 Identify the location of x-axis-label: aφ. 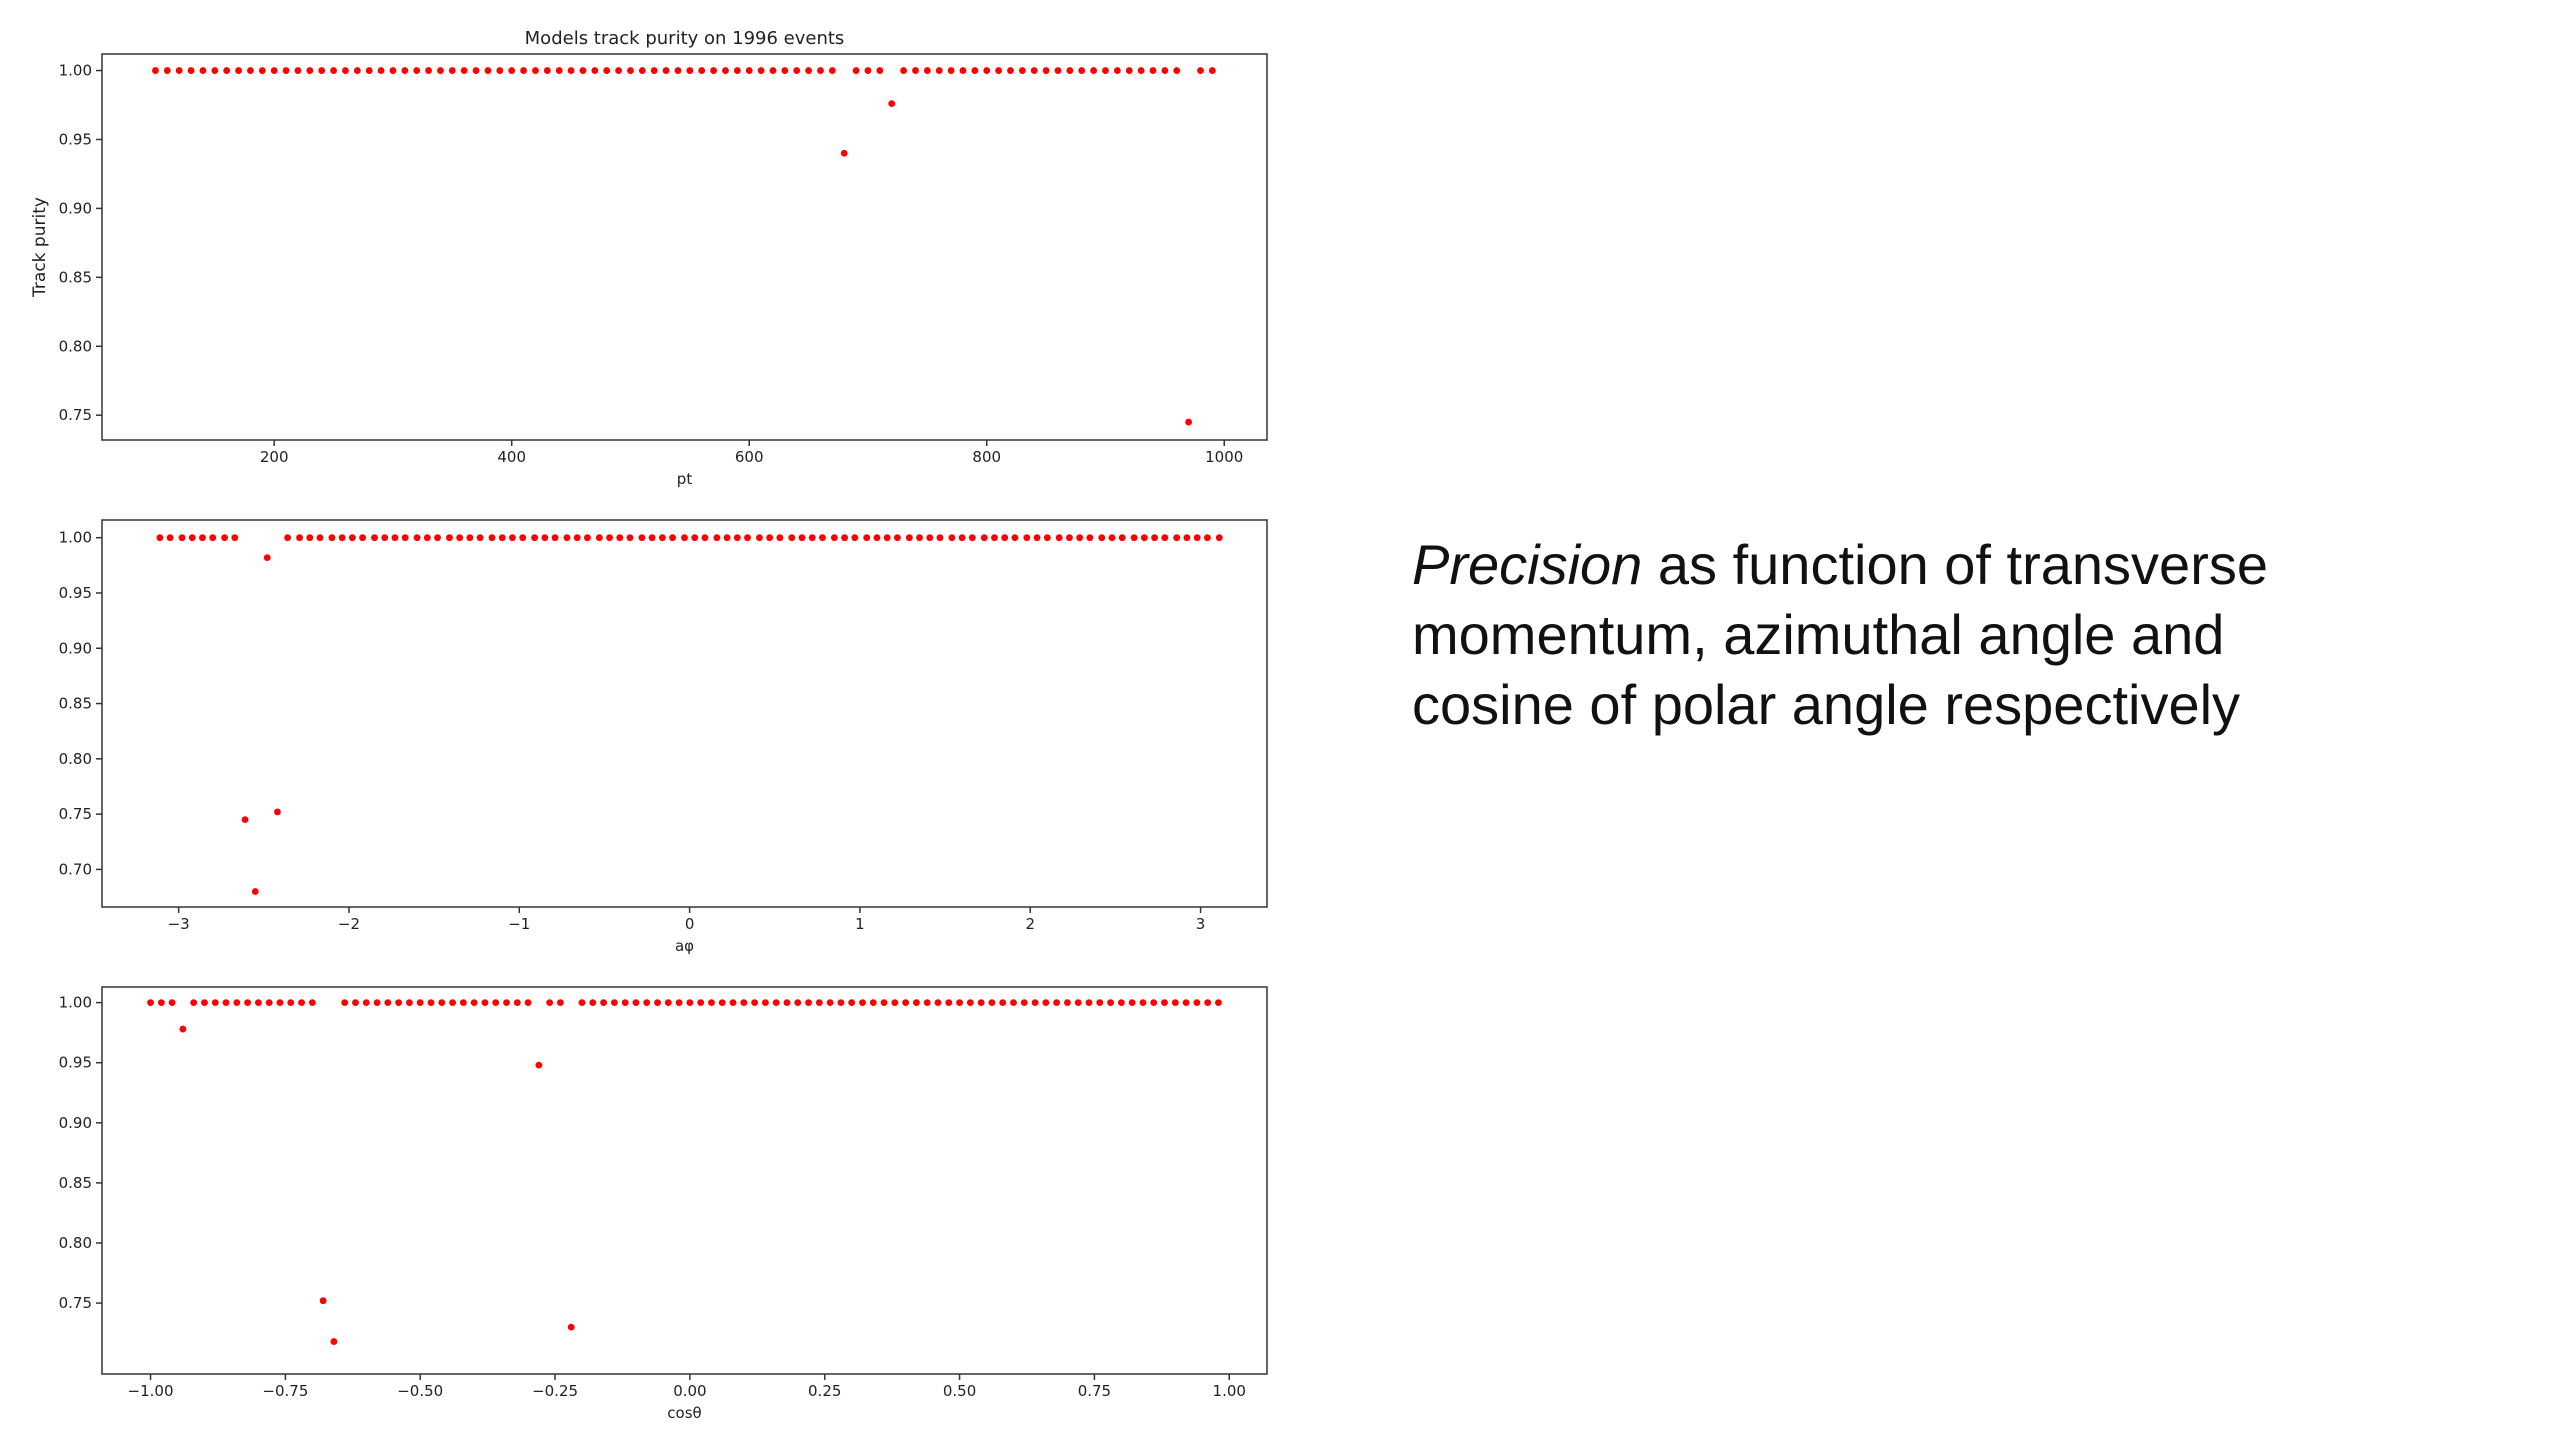
(684, 946).